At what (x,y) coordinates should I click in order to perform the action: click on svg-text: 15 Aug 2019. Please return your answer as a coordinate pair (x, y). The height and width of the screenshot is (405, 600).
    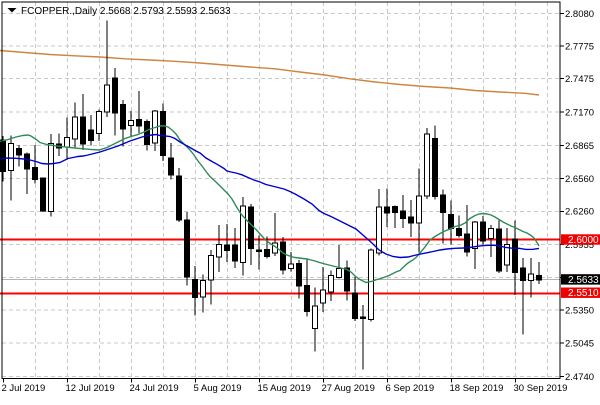
    Looking at the image, I should click on (284, 388).